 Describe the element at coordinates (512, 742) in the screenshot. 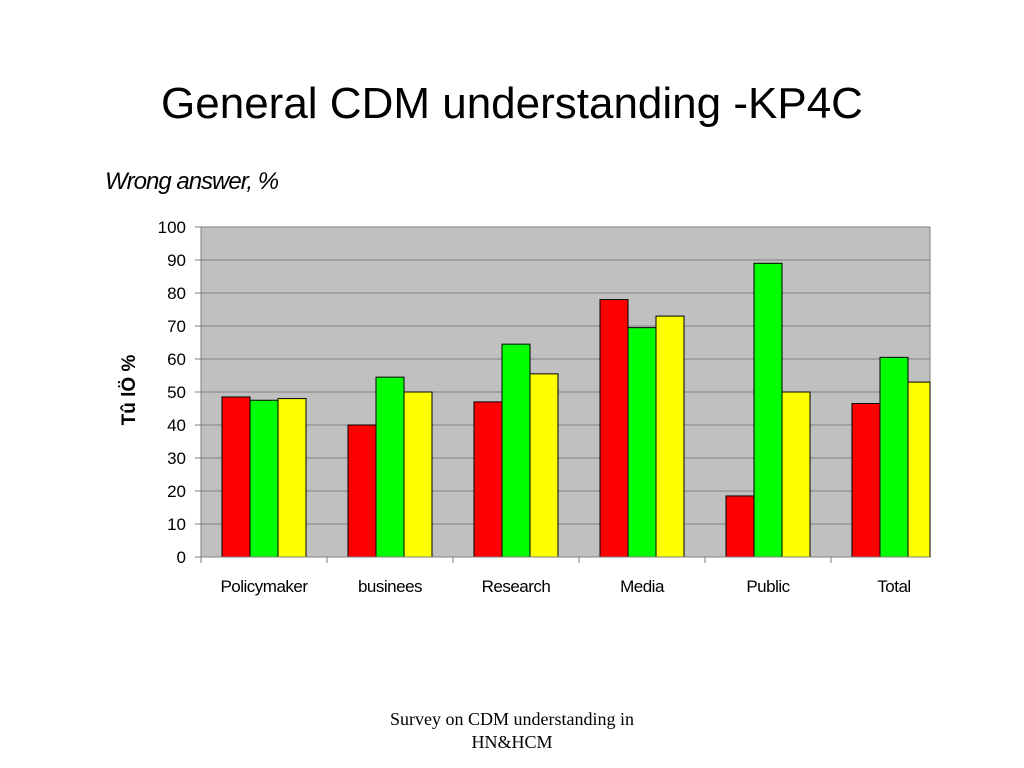

I see `footer-line-2: HN&HCM` at that location.